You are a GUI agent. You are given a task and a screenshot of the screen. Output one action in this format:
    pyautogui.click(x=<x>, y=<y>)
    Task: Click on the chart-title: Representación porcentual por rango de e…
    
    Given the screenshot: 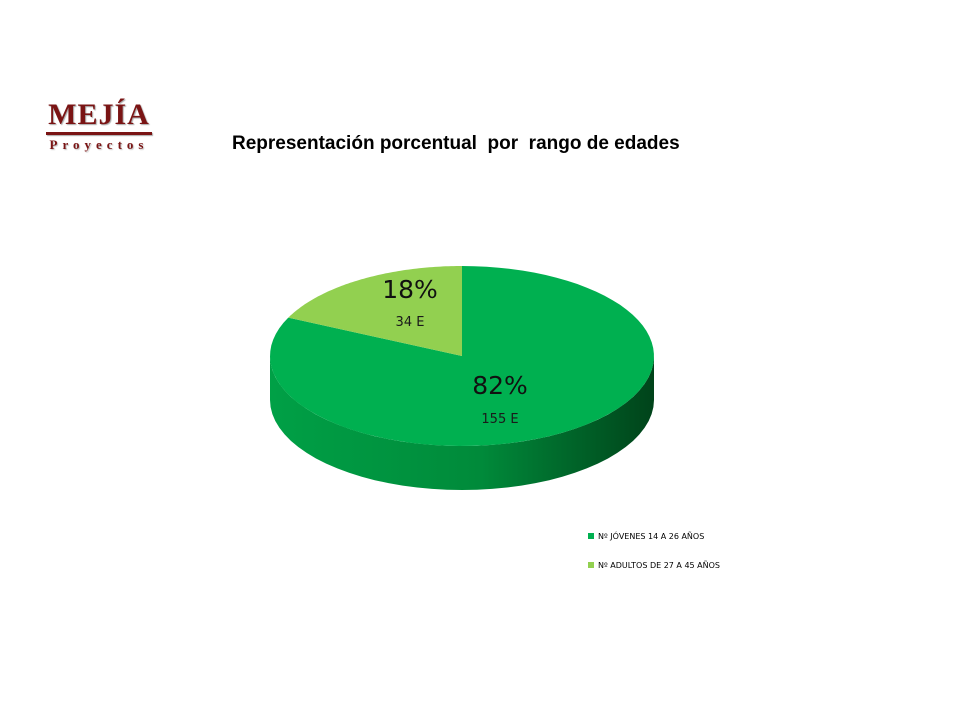 What is the action you would take?
    pyautogui.click(x=456, y=143)
    